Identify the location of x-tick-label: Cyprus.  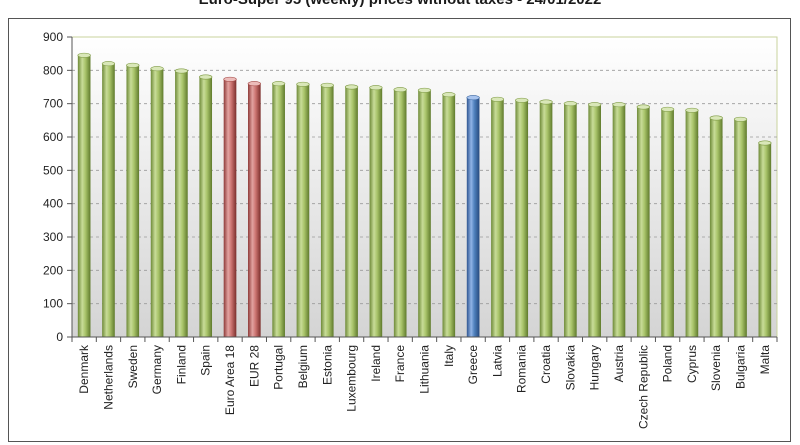
(692, 364).